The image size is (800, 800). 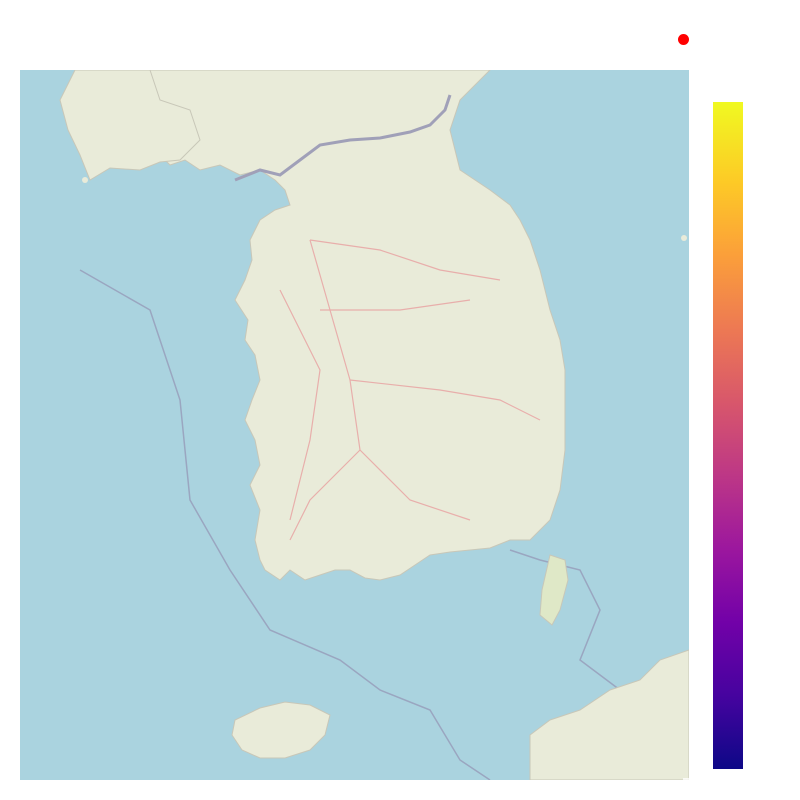 What do you see at coordinates (410, 390) in the screenshot?
I see `road-network` at bounding box center [410, 390].